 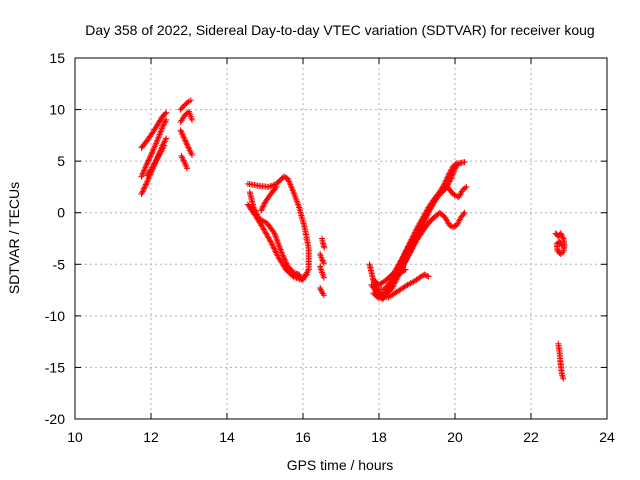 What do you see at coordinates (340, 465) in the screenshot?
I see `x-axis-label: GPS time / hours` at bounding box center [340, 465].